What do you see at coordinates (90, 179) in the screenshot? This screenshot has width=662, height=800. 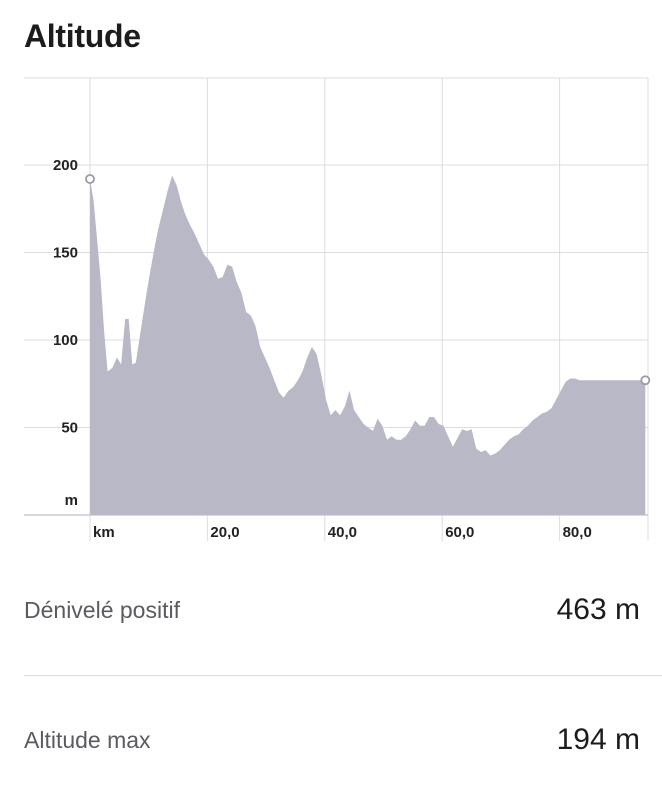 I see `start-point-marker` at bounding box center [90, 179].